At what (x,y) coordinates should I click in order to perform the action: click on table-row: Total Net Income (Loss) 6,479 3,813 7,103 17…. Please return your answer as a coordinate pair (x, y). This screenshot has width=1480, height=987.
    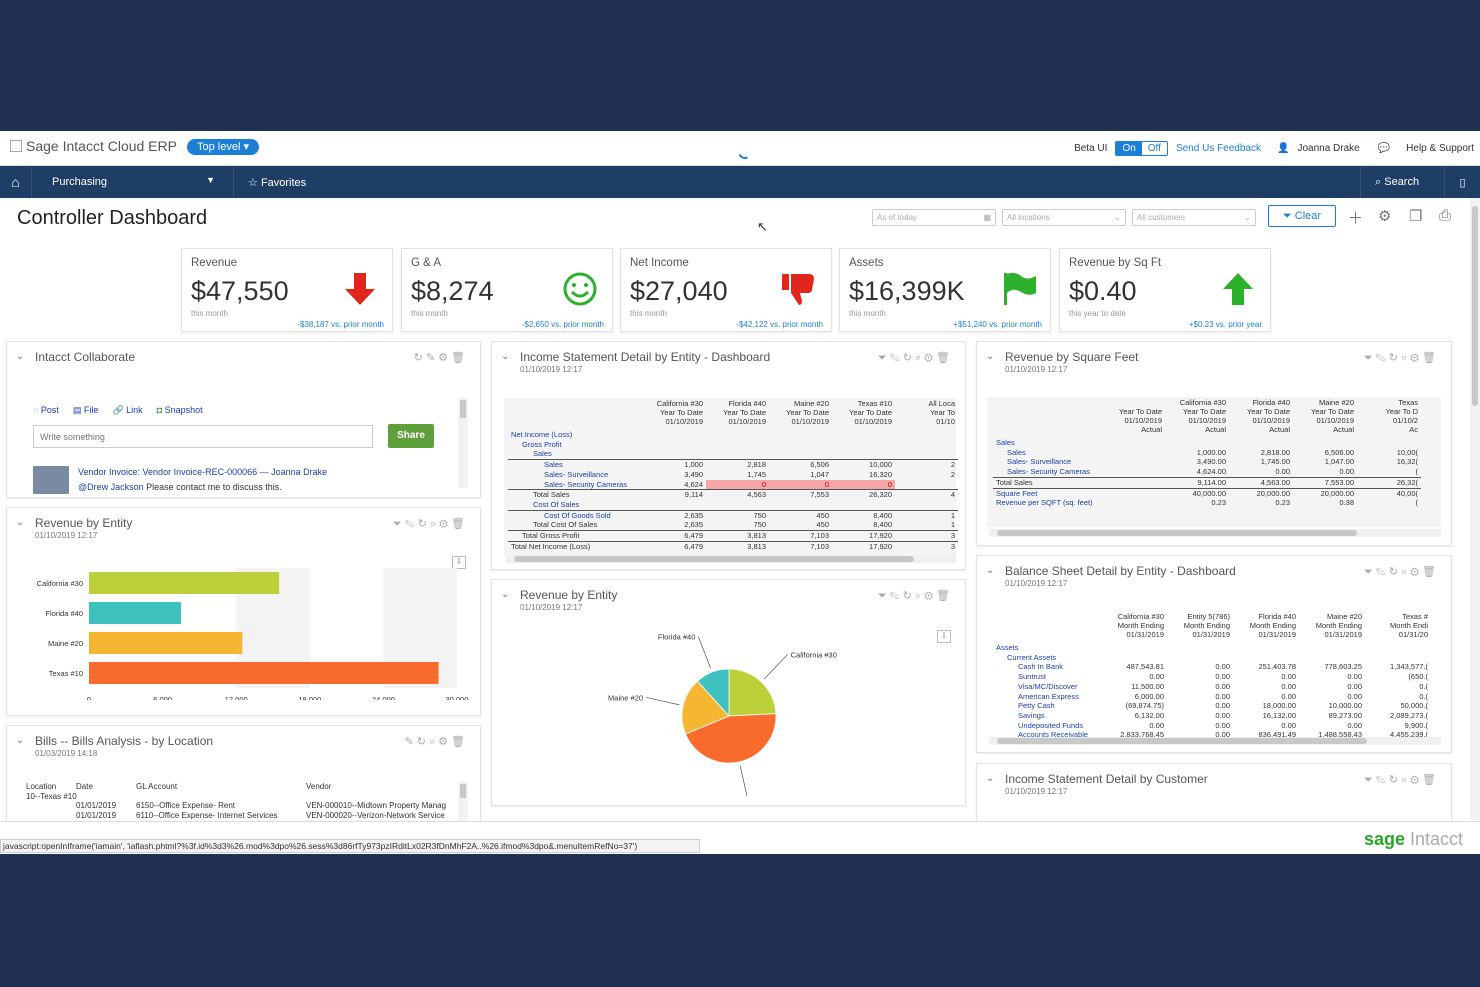
    Looking at the image, I should click on (733, 546).